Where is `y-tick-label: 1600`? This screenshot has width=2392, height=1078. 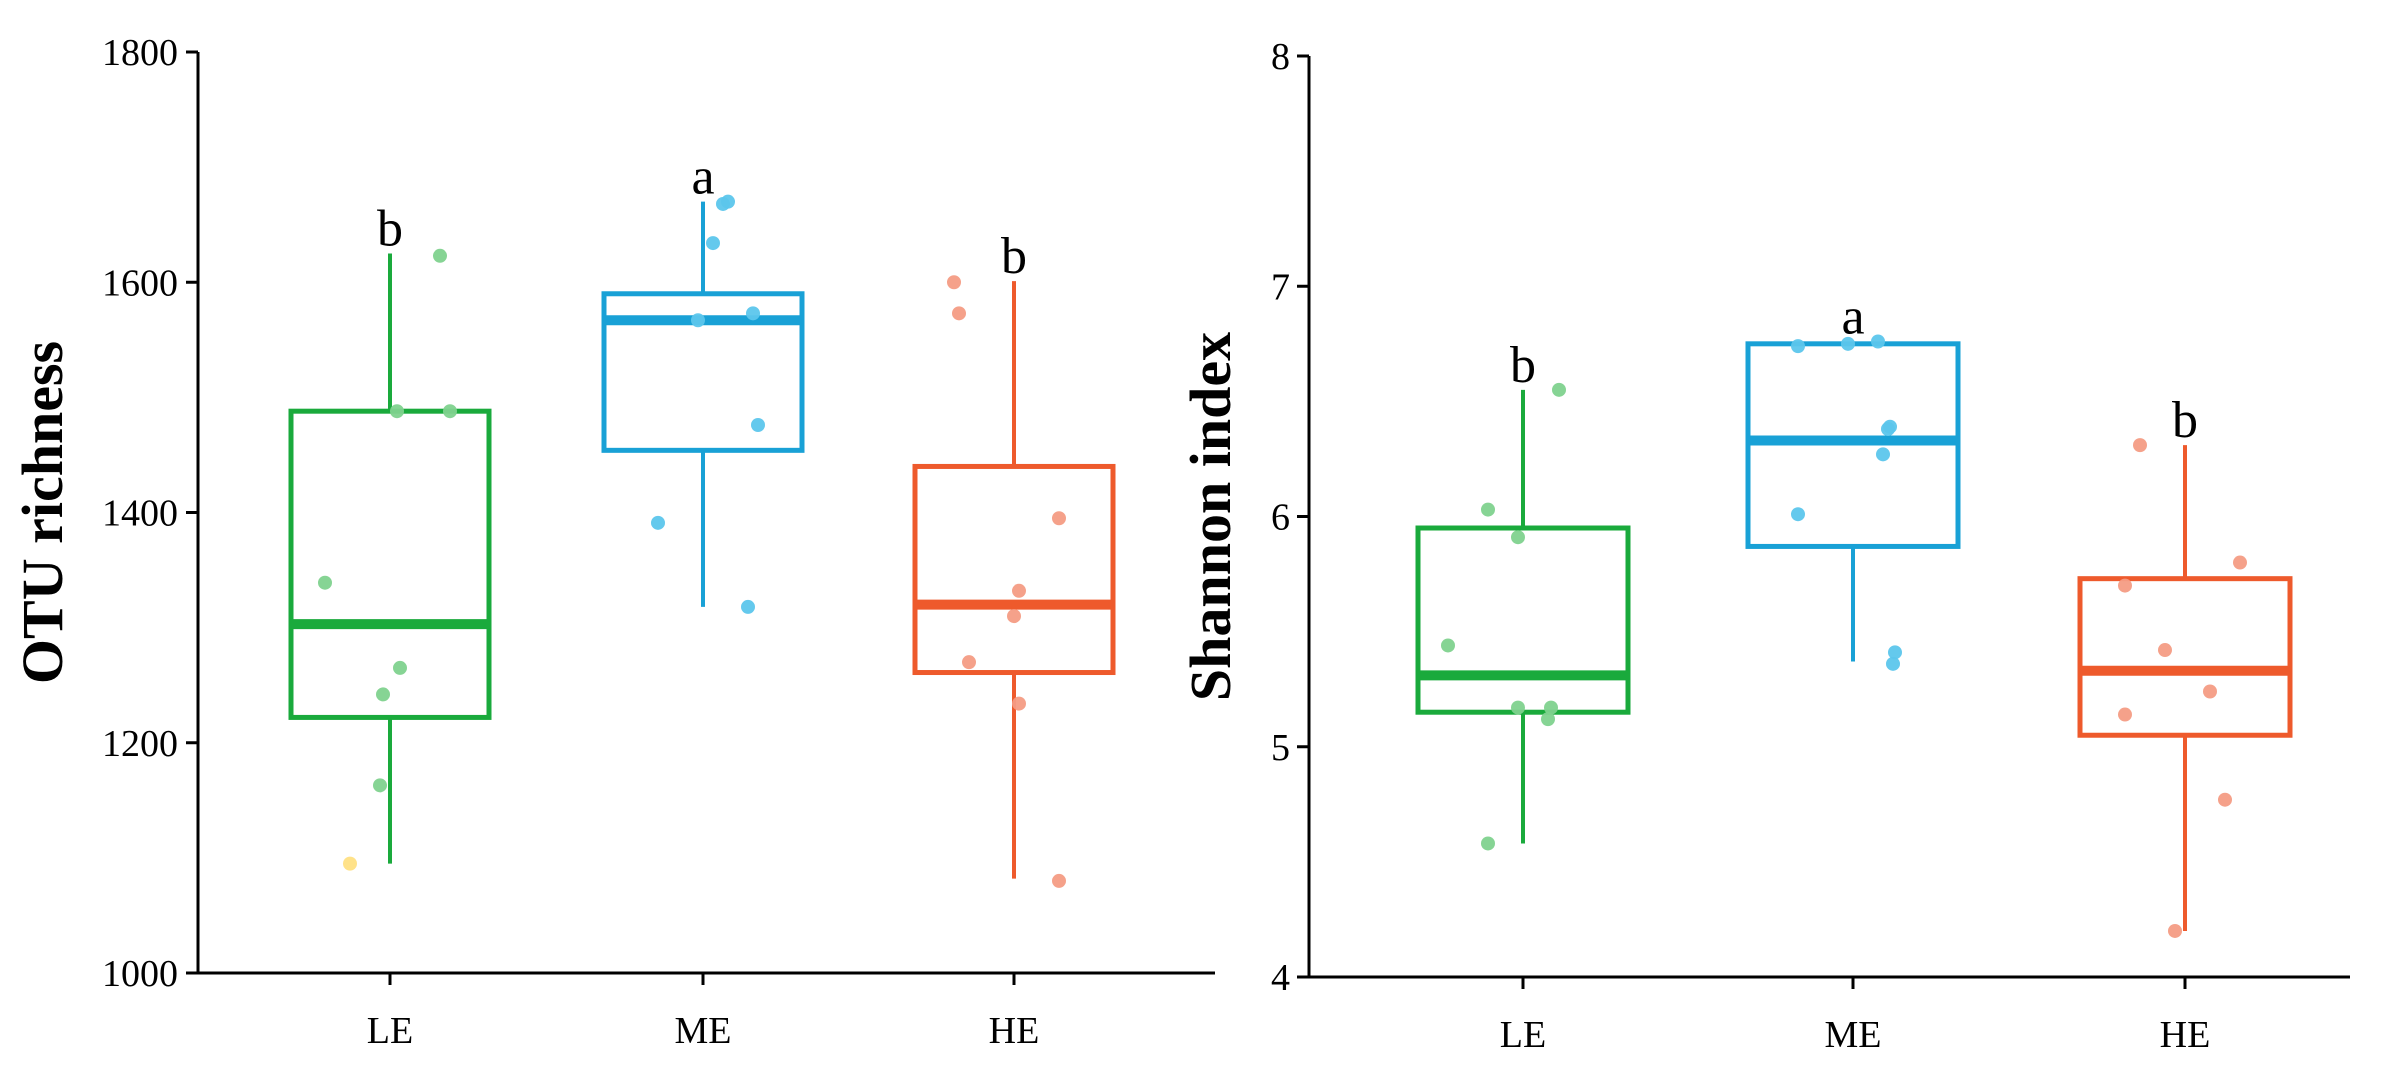 y-tick-label: 1600 is located at coordinates (140, 283).